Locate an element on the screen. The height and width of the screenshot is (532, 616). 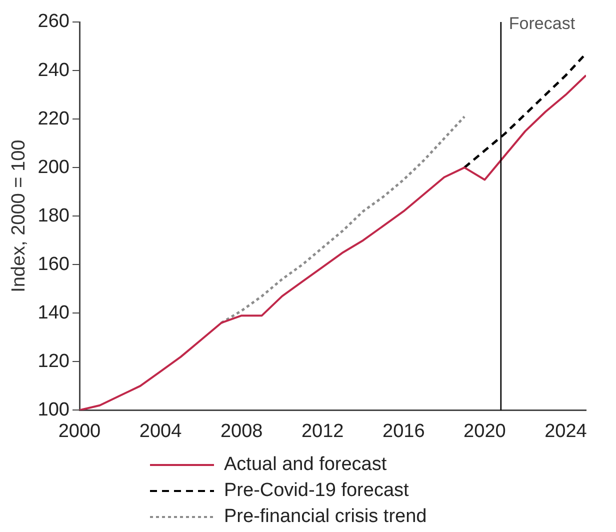
y-tick-label: 120 is located at coordinates (54, 361).